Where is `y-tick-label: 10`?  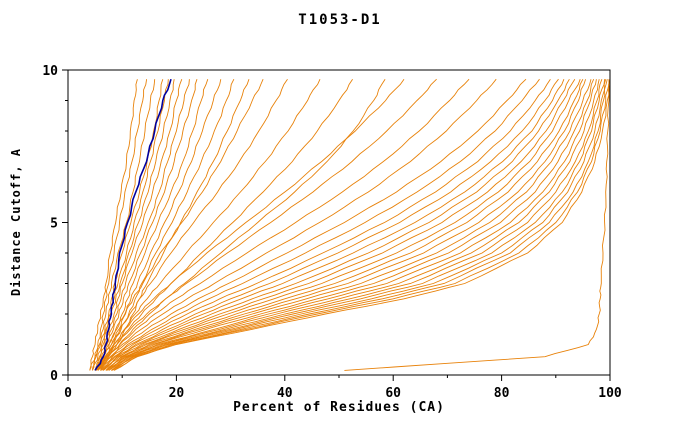
y-tick-label: 10 is located at coordinates (50, 71).